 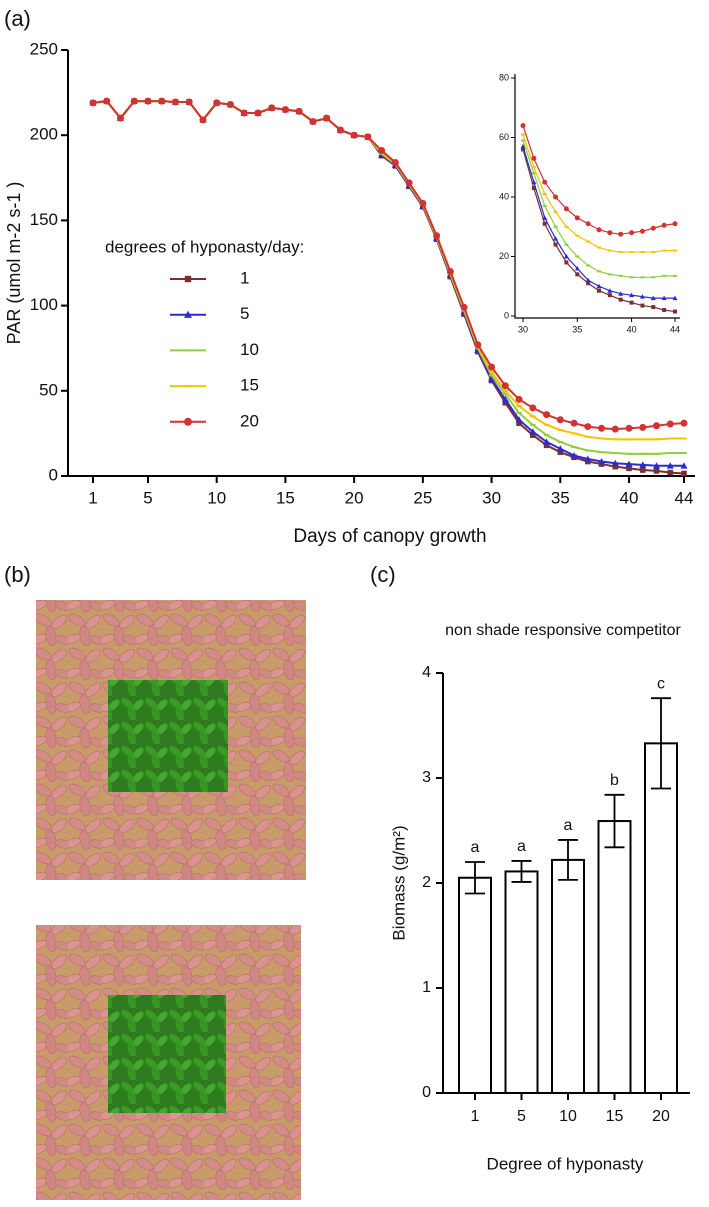 I want to click on chart-title: non shade responsive competitor, so click(x=563, y=630).